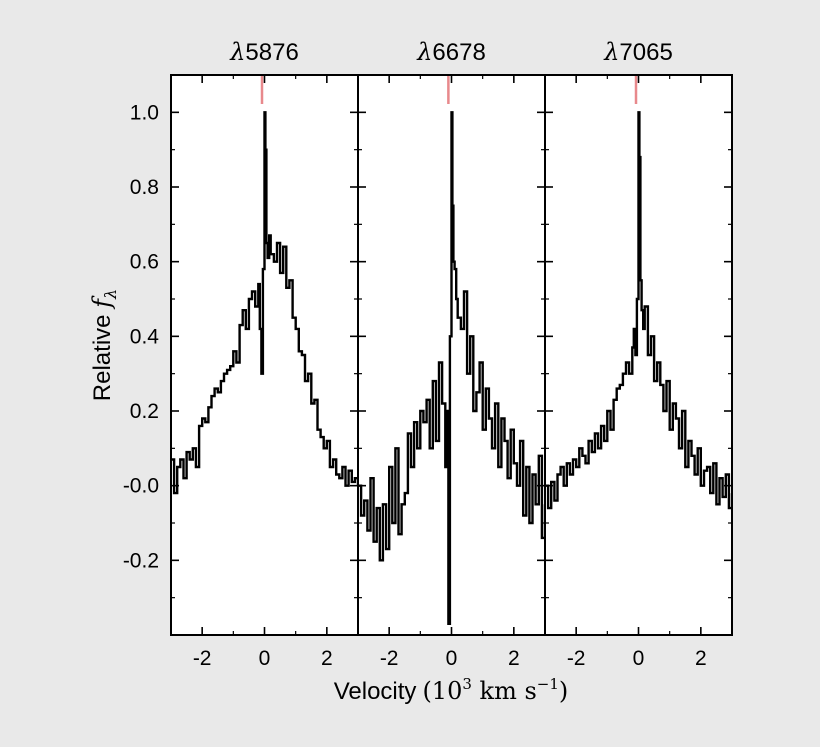 The height and width of the screenshot is (747, 820). I want to click on x-axis-label-unit-exponent-2: −1, so click(548, 684).